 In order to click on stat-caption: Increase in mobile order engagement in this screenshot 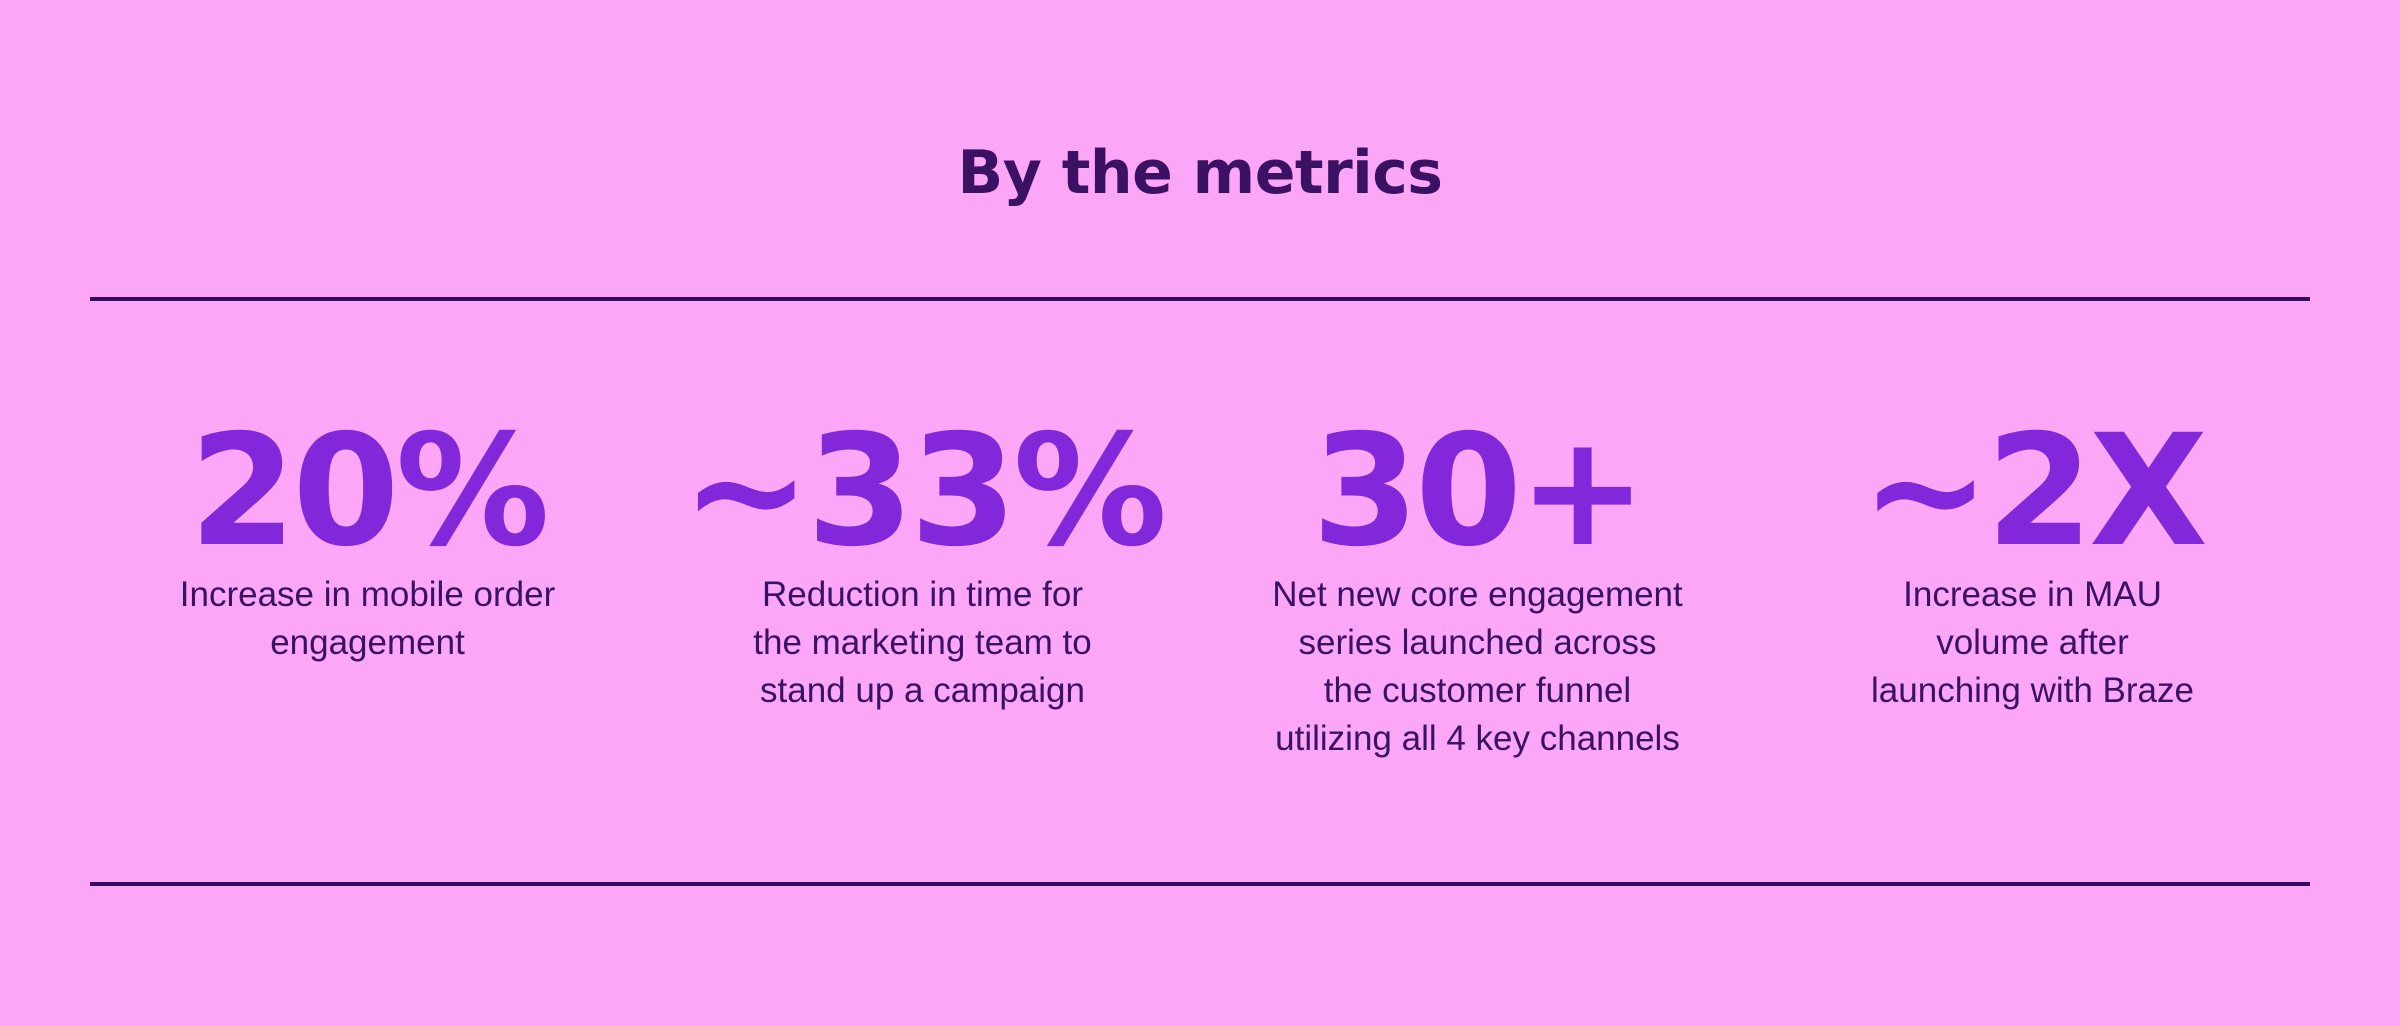, I will do `click(367, 618)`.